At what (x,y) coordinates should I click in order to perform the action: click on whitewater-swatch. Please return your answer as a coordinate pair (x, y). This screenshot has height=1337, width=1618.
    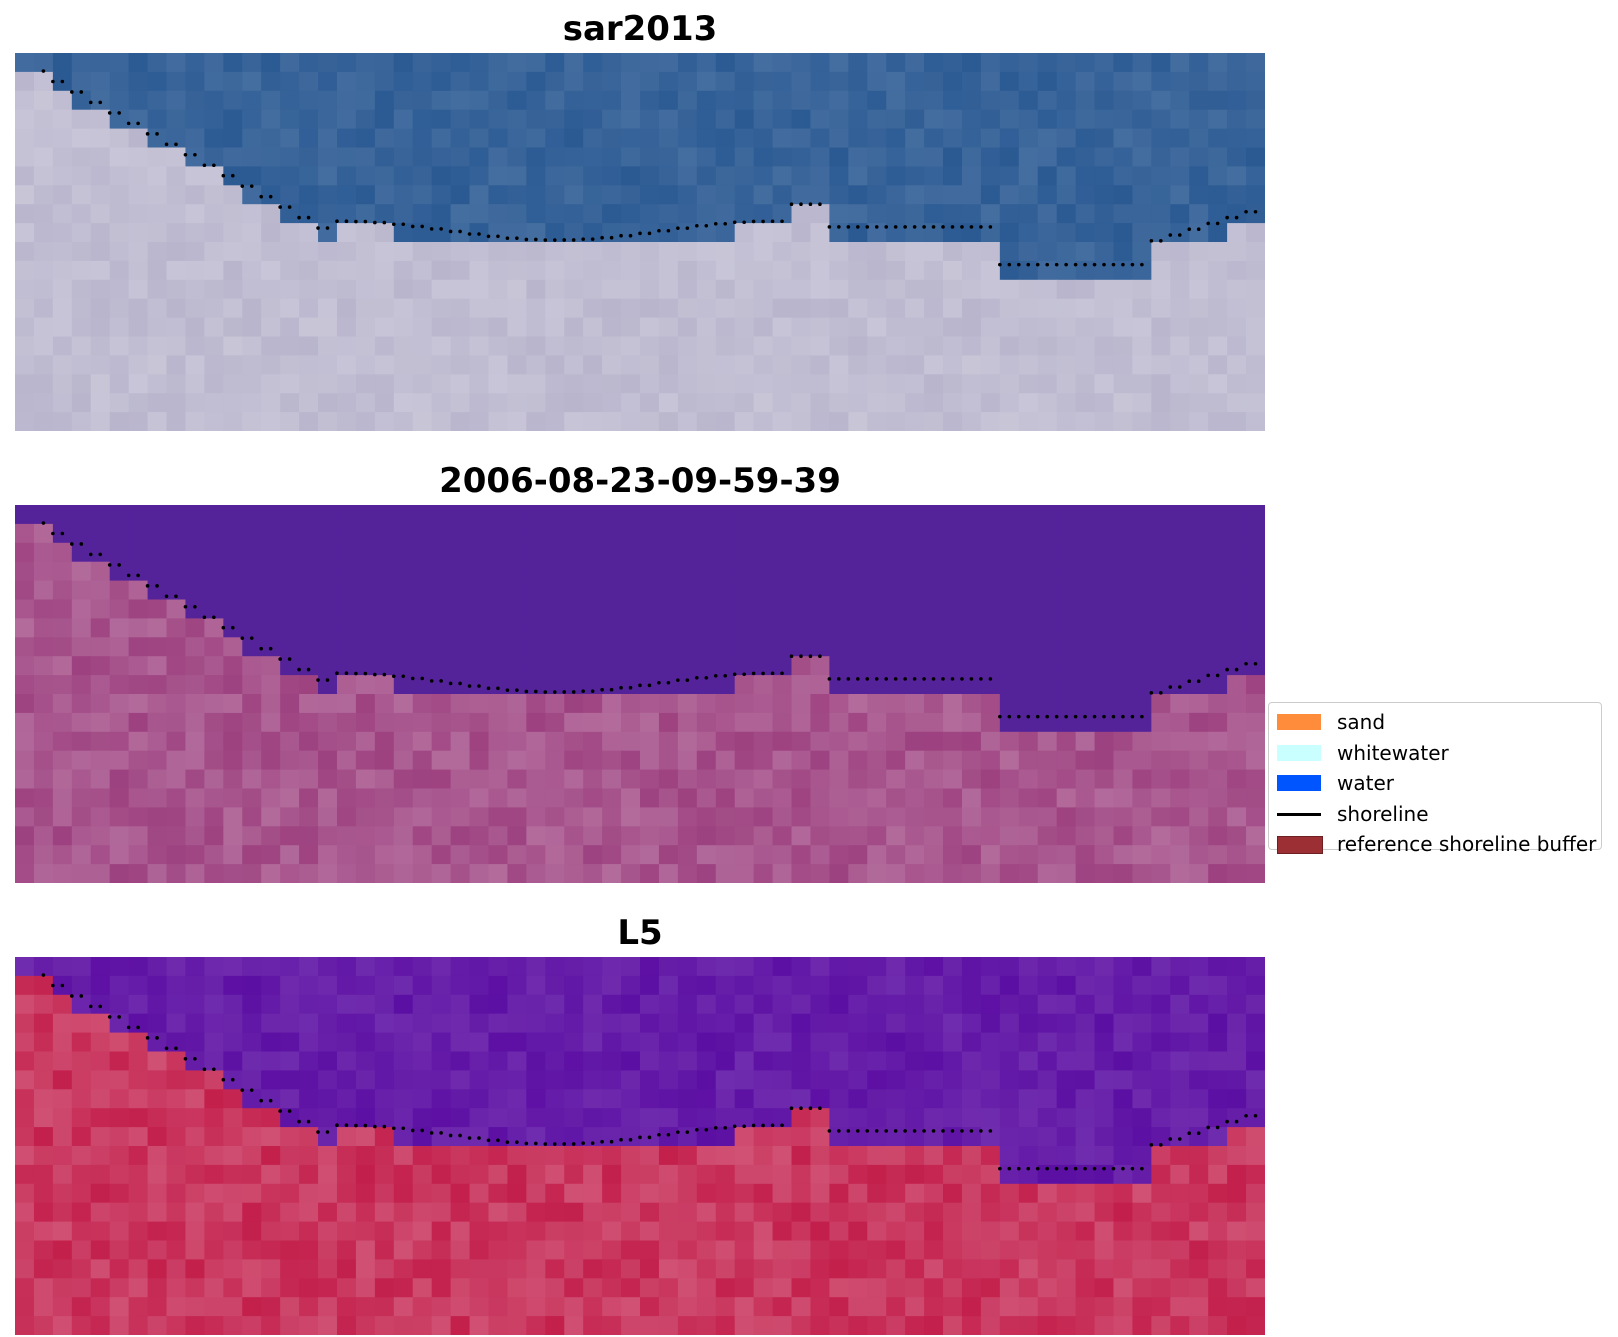
    Looking at the image, I should click on (1299, 752).